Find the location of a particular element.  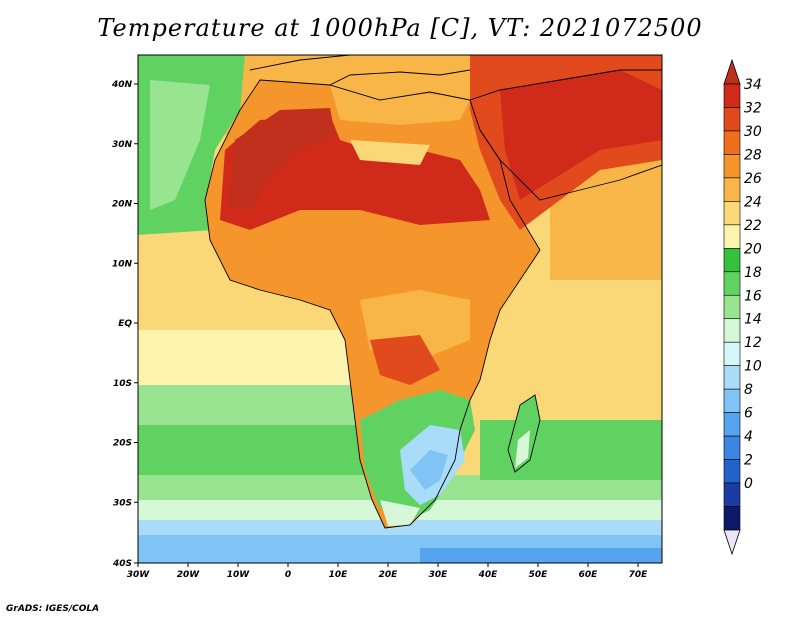

lat-tick-label: 30N is located at coordinates (122, 145).